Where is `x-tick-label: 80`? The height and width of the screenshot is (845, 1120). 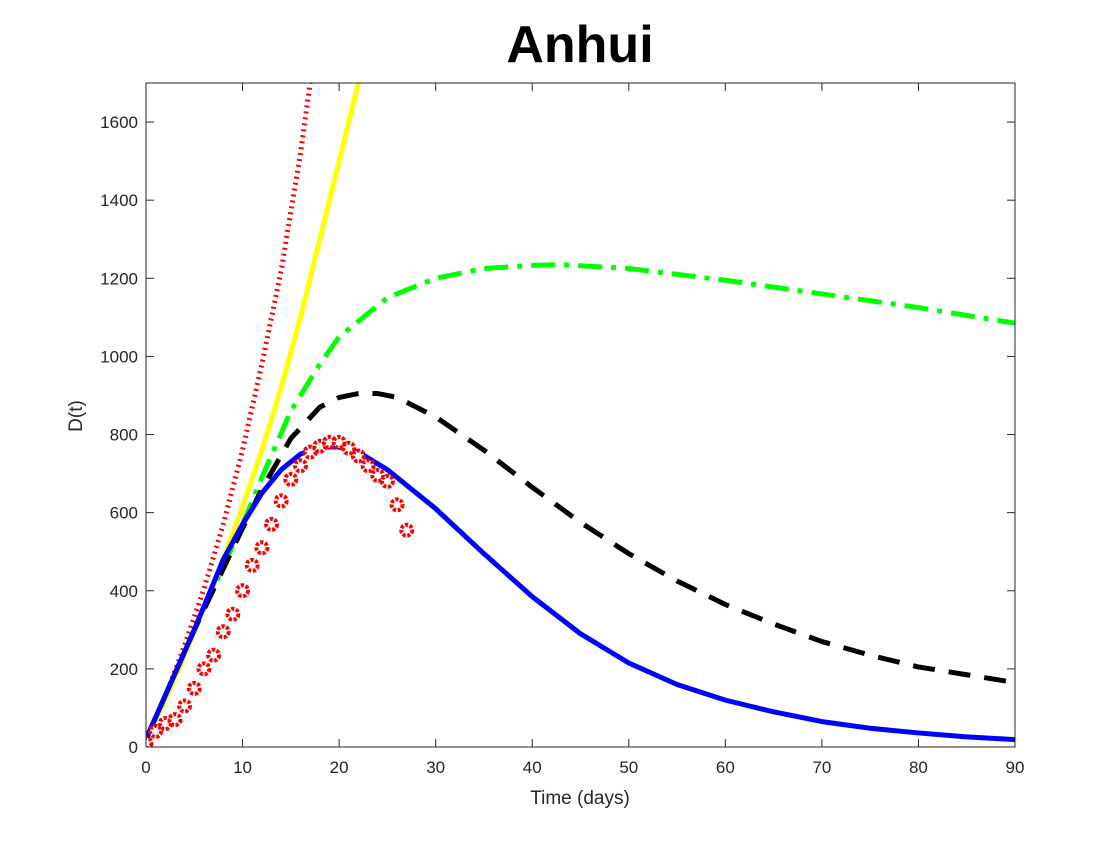
x-tick-label: 80 is located at coordinates (918, 767).